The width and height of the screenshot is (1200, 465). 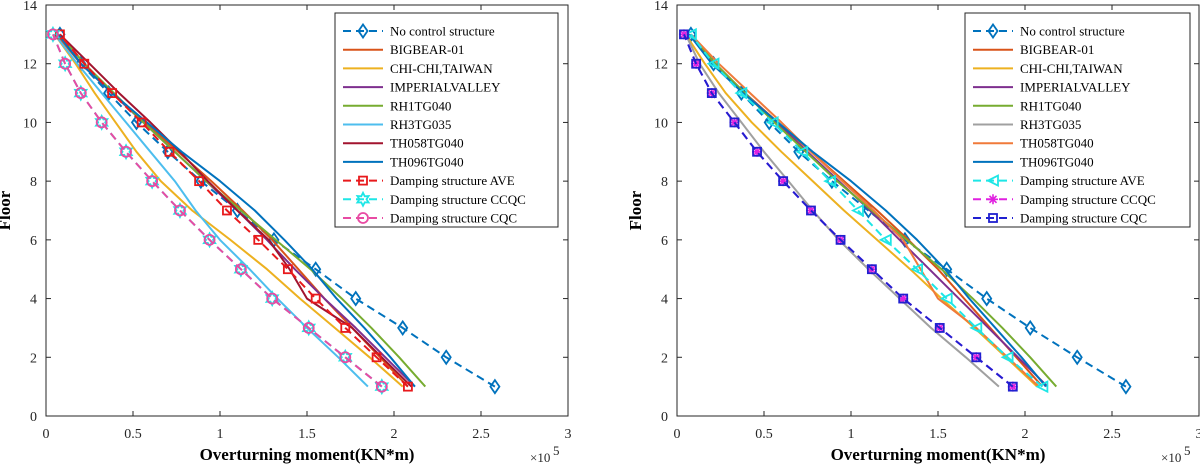 What do you see at coordinates (420, 105) in the screenshot?
I see `legend-label: RH1TG040` at bounding box center [420, 105].